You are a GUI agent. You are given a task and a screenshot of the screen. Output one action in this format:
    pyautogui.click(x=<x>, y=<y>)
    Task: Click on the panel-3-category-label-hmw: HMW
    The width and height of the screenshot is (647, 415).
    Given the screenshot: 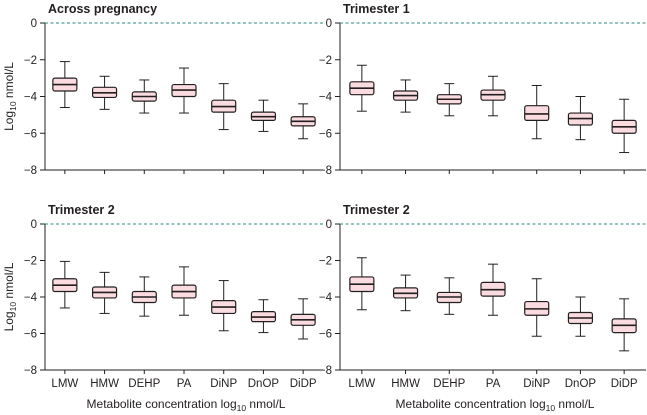 What is the action you would take?
    pyautogui.click(x=104, y=384)
    